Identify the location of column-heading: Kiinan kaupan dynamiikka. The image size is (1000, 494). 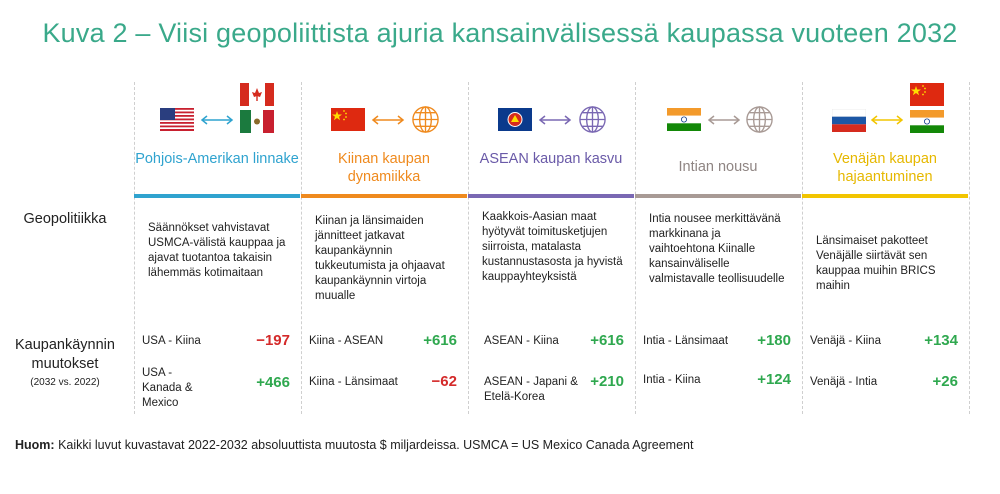
(384, 168).